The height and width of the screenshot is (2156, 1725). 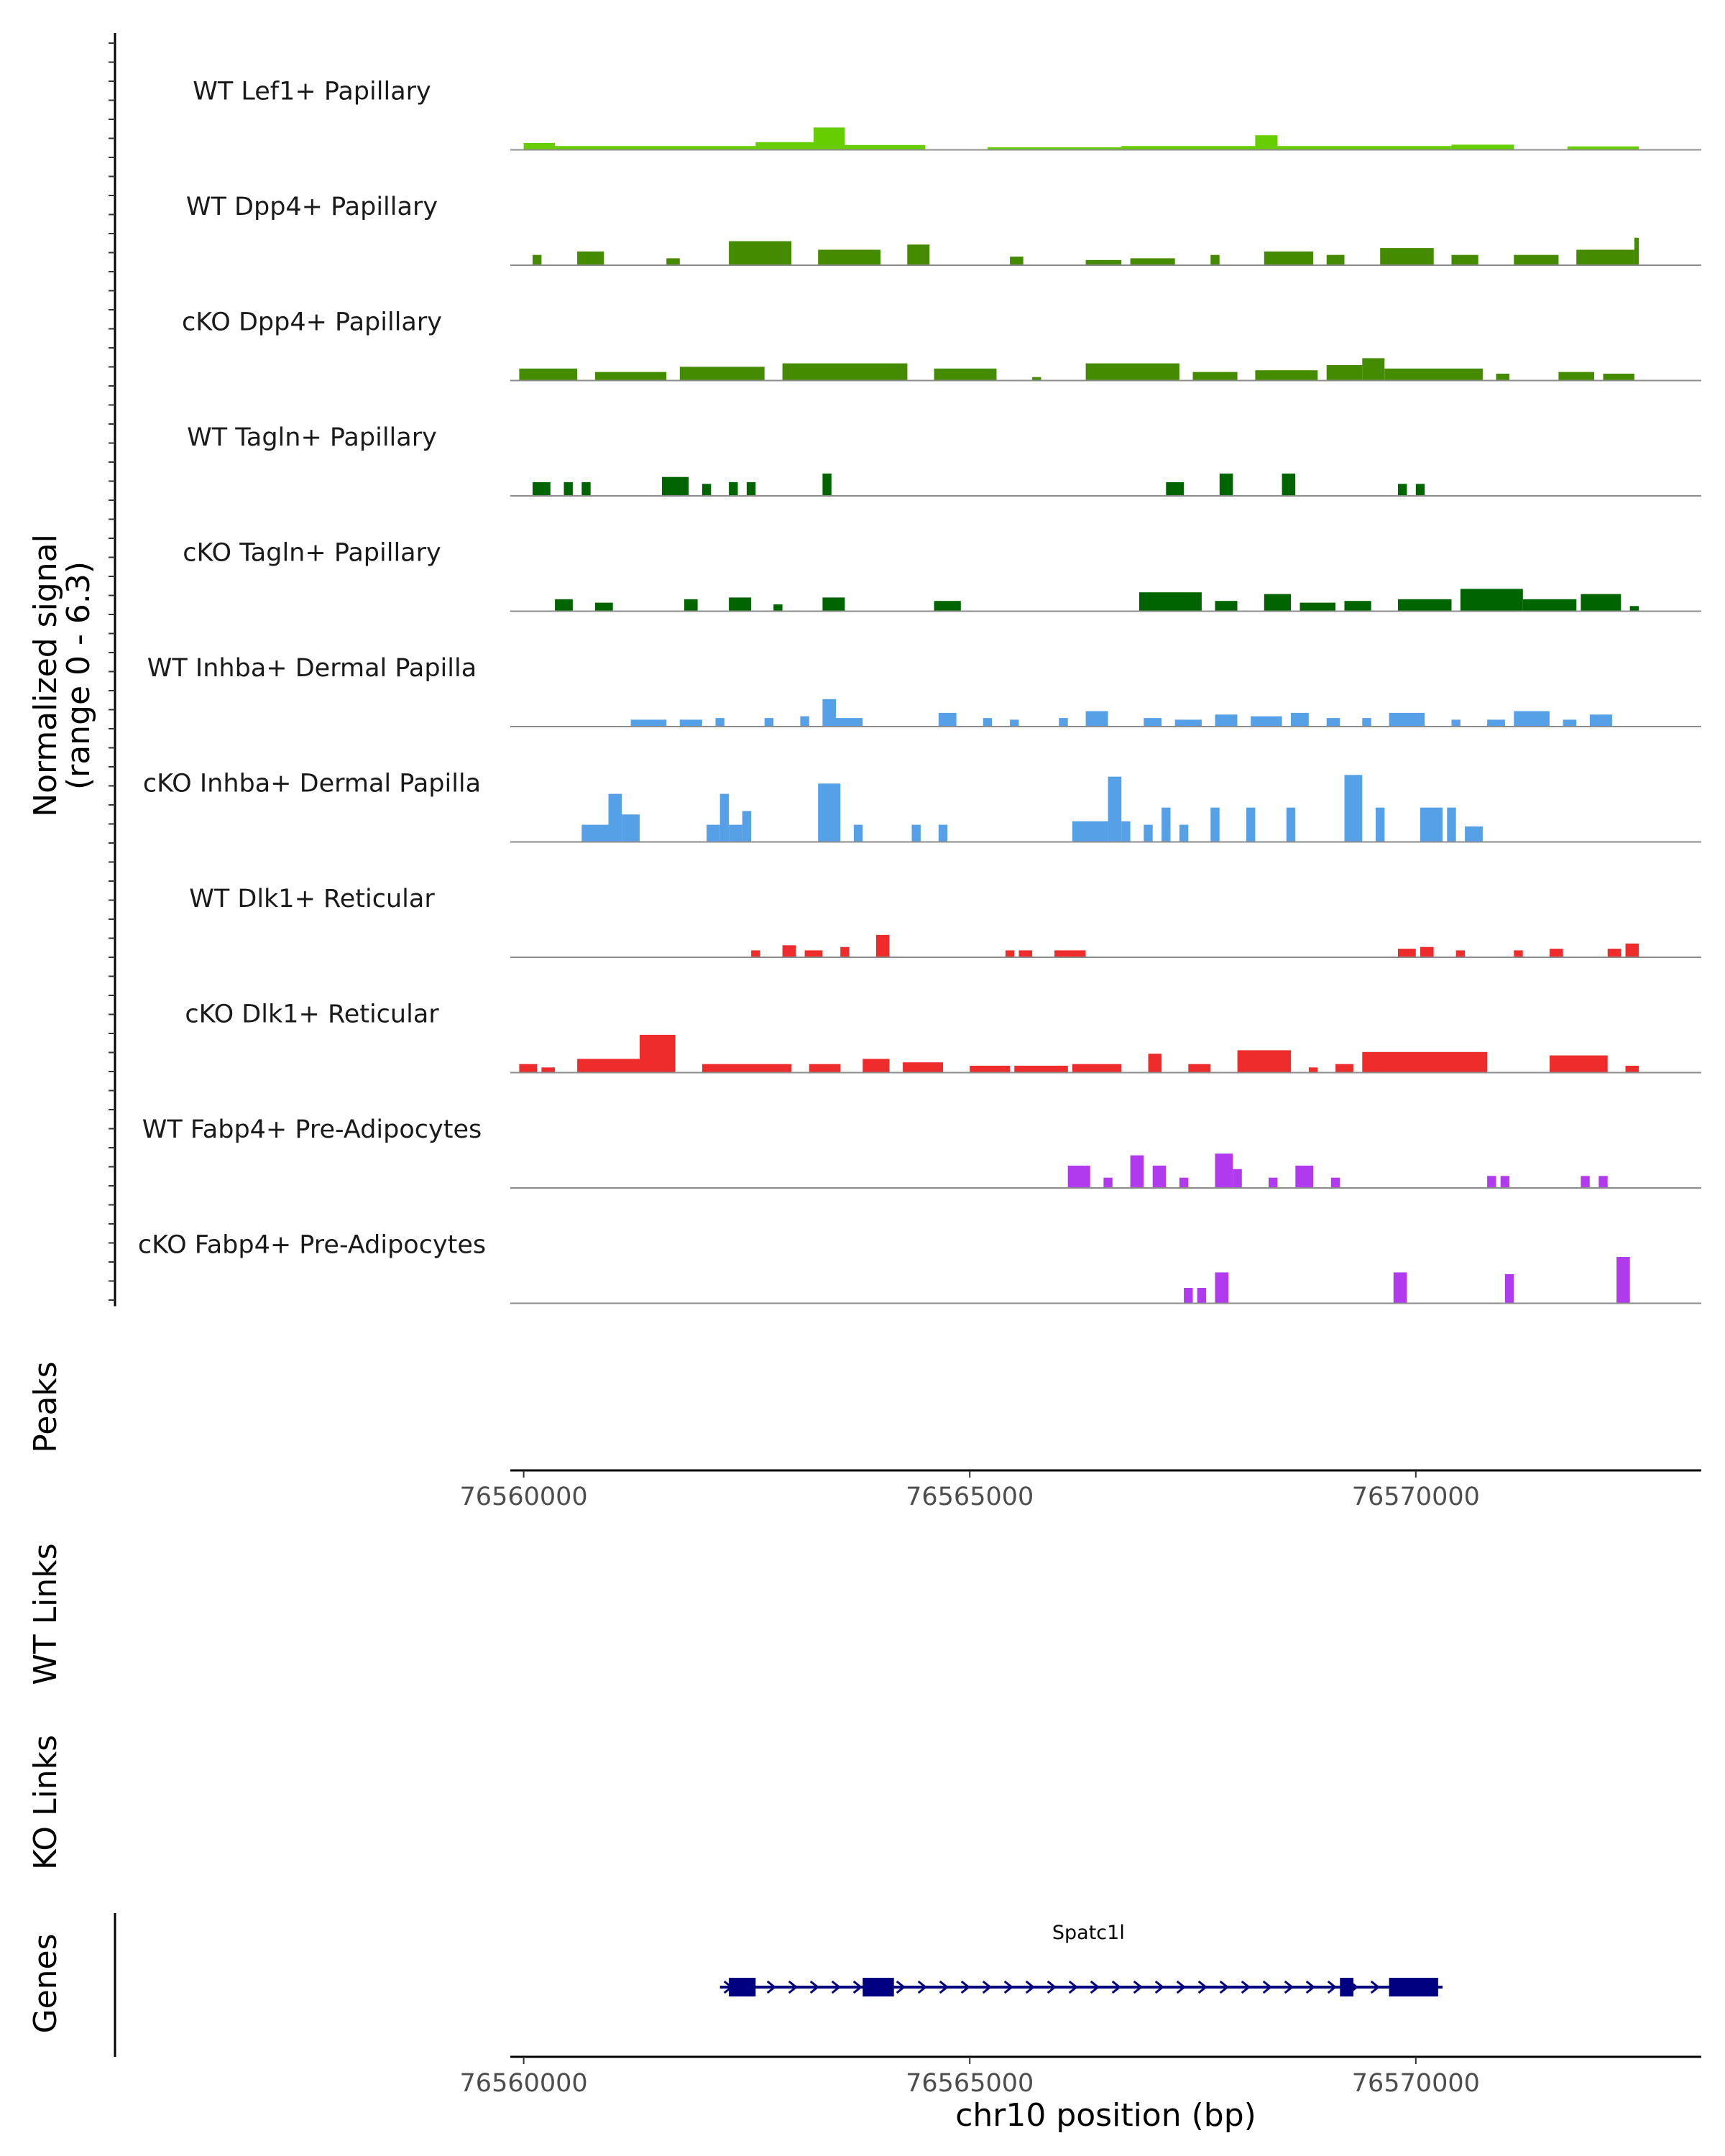 I want to click on track-0: WT Lef1+ Papillary, so click(x=947, y=115).